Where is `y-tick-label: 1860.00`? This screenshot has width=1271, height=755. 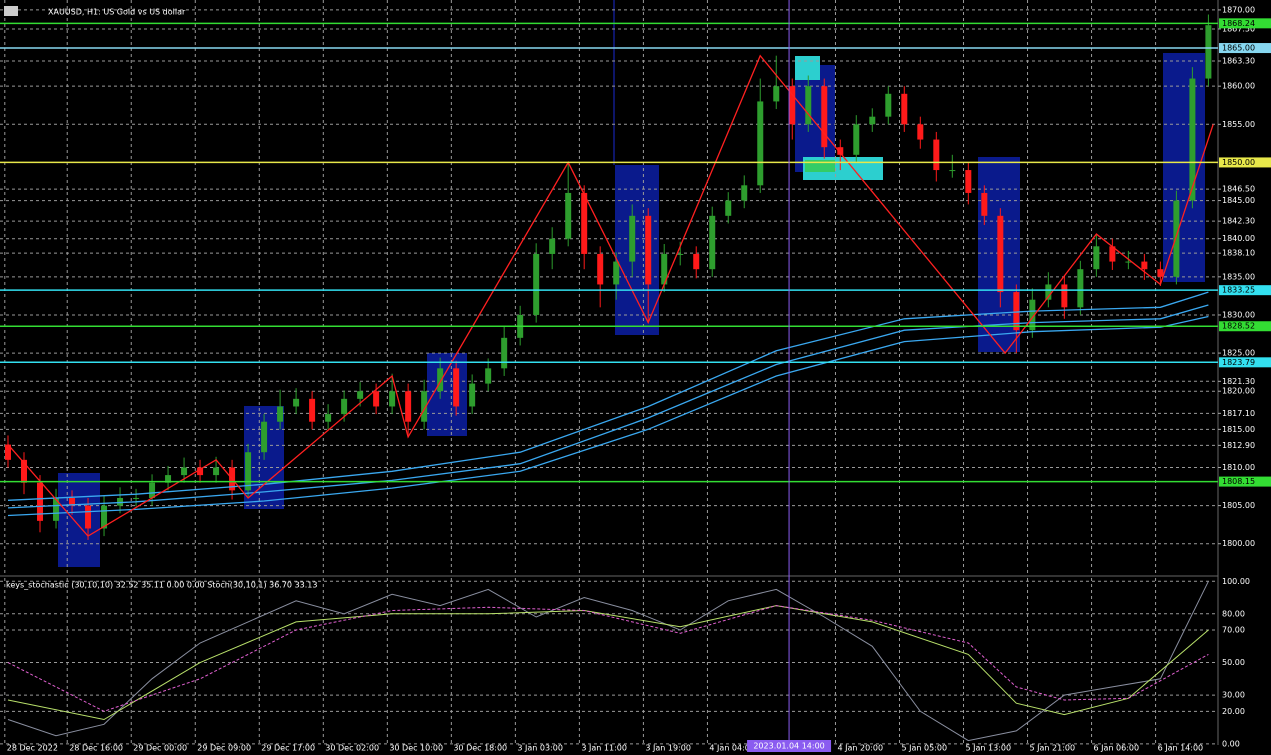
y-tick-label: 1860.00 is located at coordinates (1238, 86).